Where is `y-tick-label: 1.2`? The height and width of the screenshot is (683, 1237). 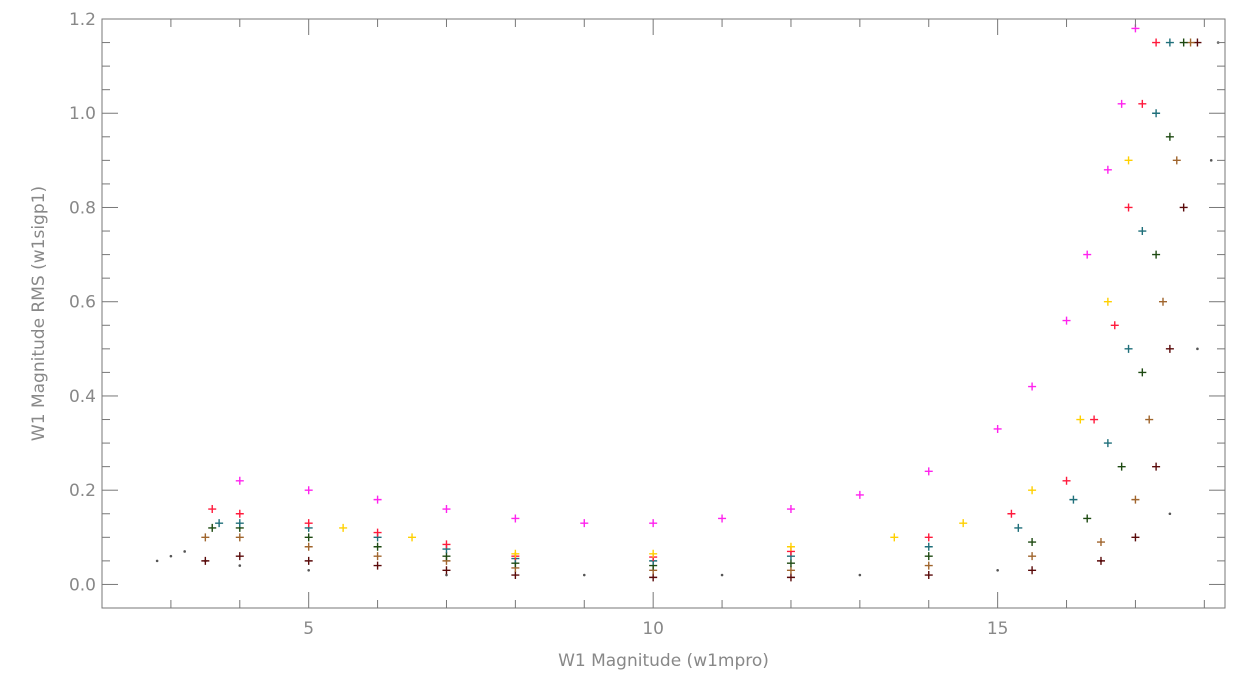
y-tick-label: 1.2 is located at coordinates (82, 20).